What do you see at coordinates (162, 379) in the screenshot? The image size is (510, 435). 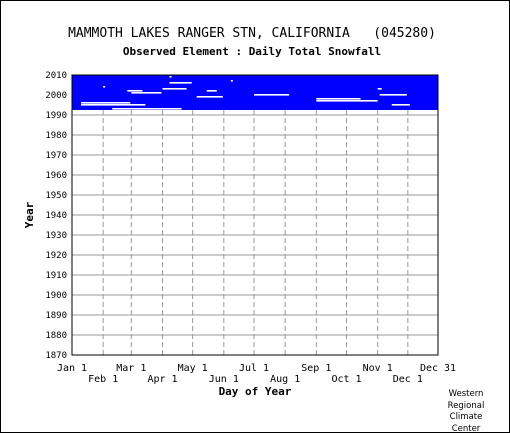 I see `x-tick-label: Apr 1` at bounding box center [162, 379].